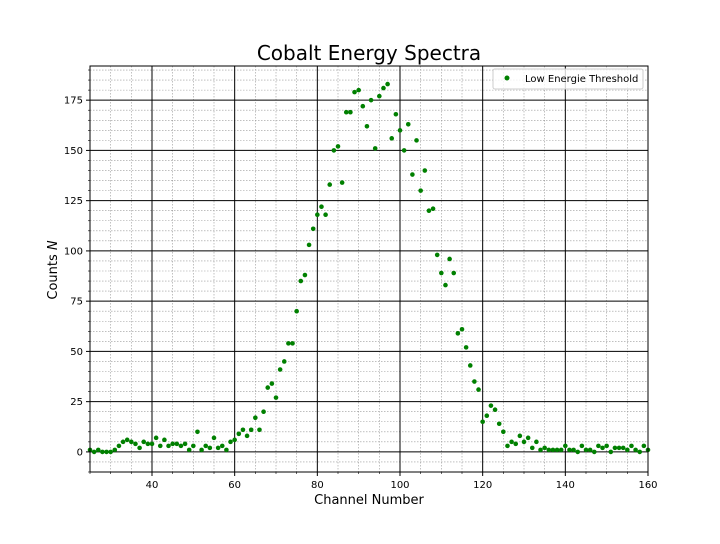  What do you see at coordinates (152, 485) in the screenshot?
I see `x-tick-label: 40` at bounding box center [152, 485].